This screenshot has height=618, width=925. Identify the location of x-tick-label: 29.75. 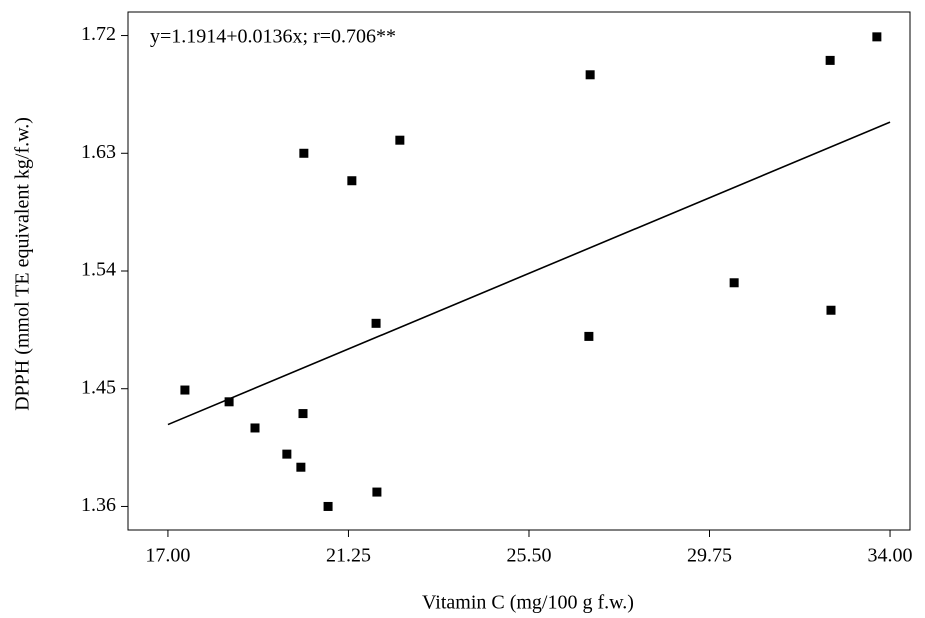
(709, 556).